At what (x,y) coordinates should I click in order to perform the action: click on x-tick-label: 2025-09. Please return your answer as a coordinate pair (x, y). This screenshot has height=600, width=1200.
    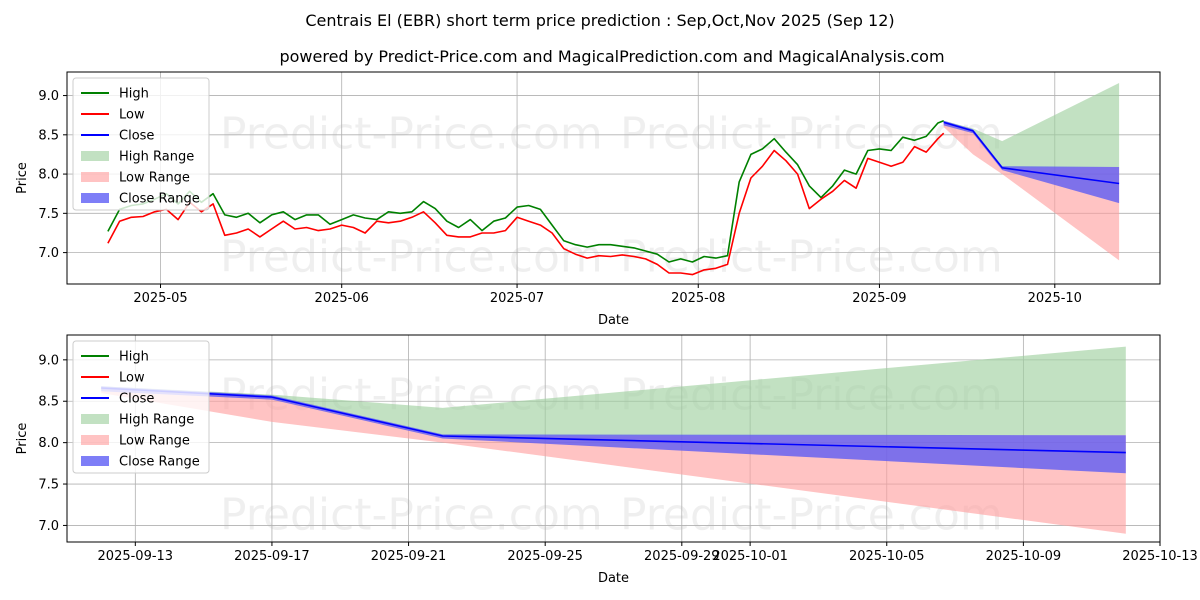
    Looking at the image, I should click on (879, 298).